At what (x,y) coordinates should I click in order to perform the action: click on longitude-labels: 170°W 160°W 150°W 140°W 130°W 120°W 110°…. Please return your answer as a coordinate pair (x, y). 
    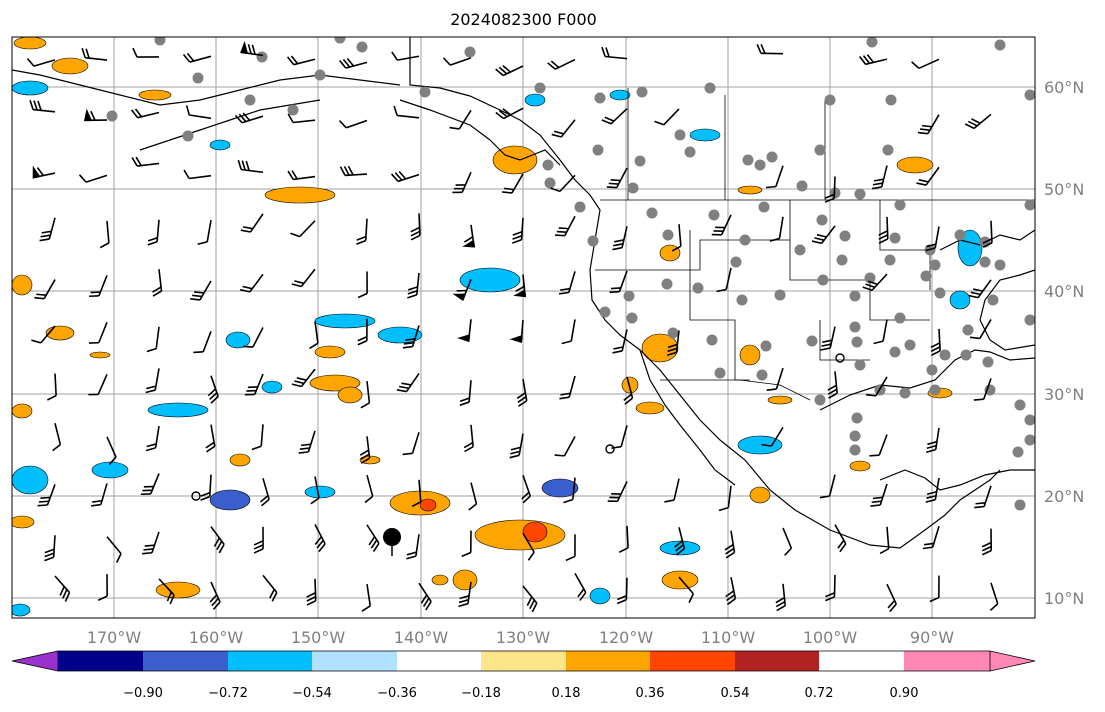
    Looking at the image, I should click on (520, 637).